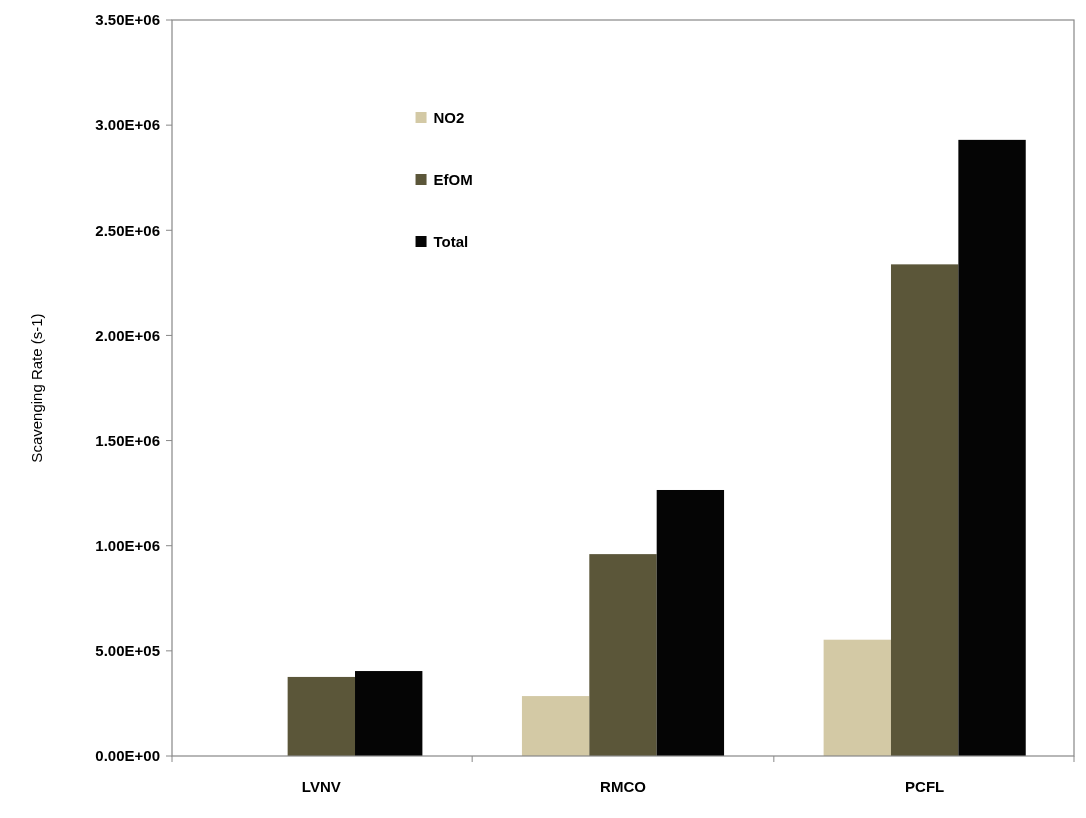 The width and height of the screenshot is (1086, 818). What do you see at coordinates (127, 440) in the screenshot?
I see `y-tick-label: 1.50E+06` at bounding box center [127, 440].